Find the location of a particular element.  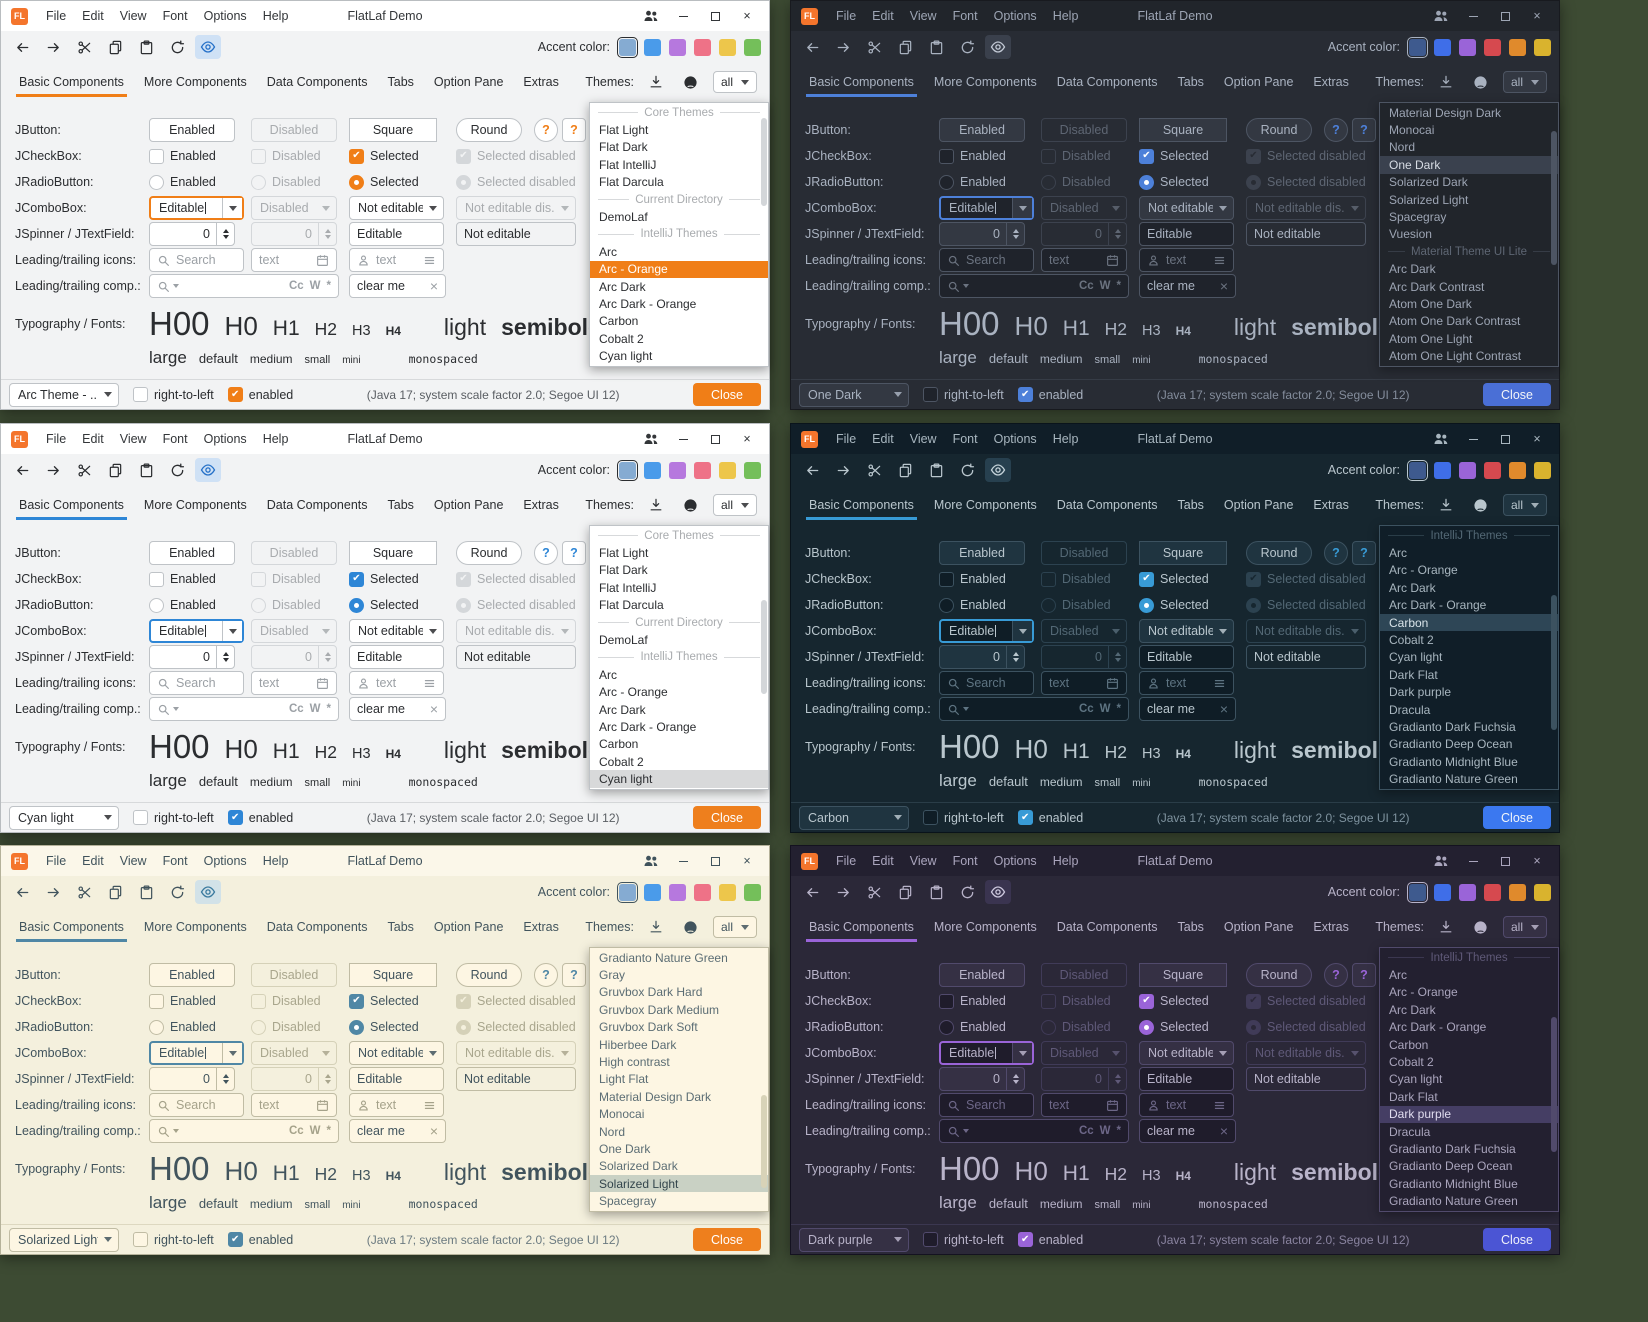

textfield-editable: Editable is located at coordinates (1186, 234).